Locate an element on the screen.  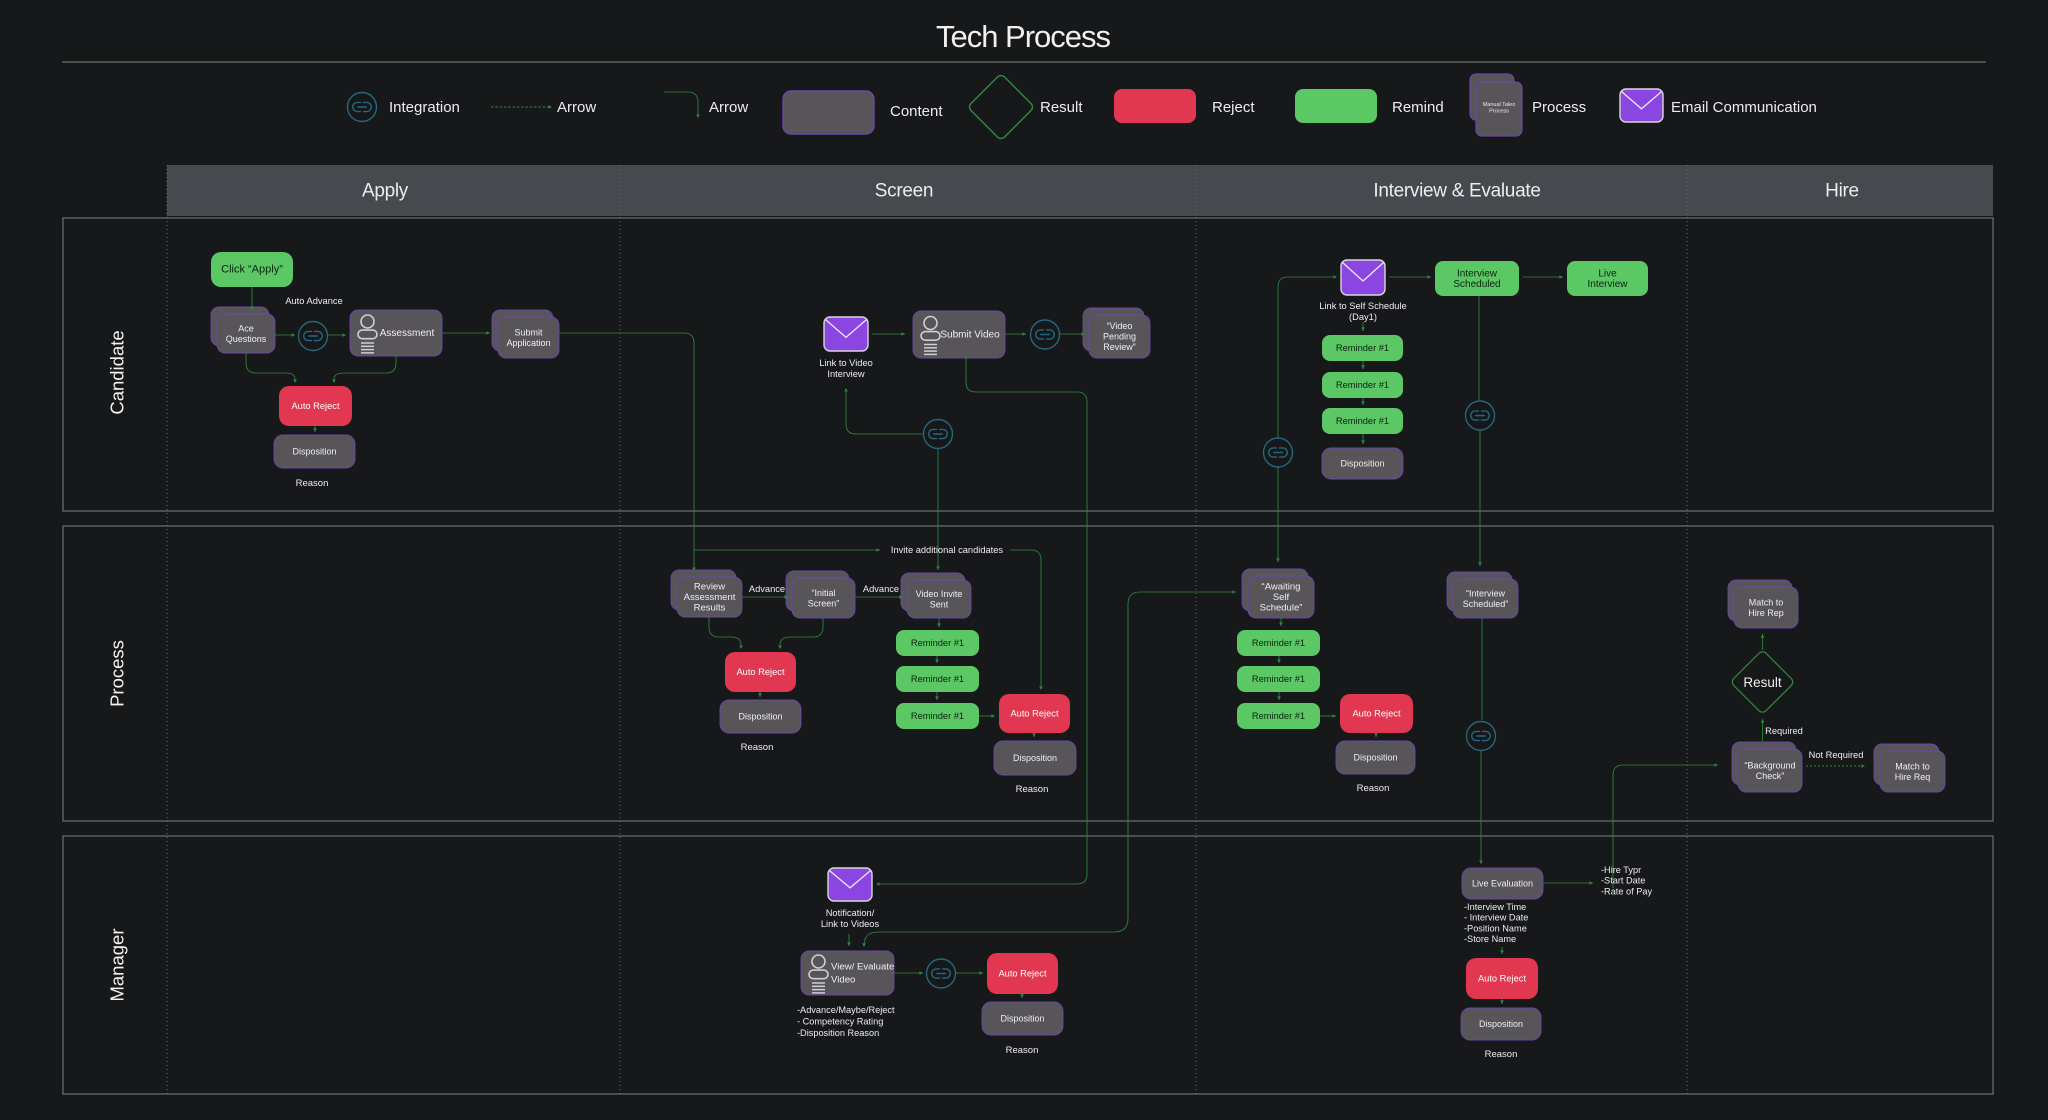
svg-text: Manager is located at coordinates (117, 964).